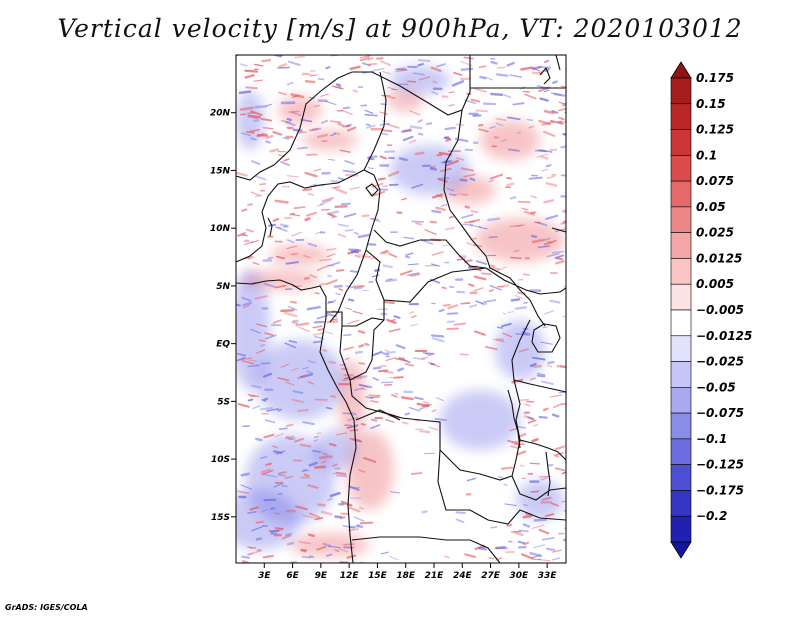  What do you see at coordinates (418, 315) in the screenshot?
I see `border-central` at bounding box center [418, 315].